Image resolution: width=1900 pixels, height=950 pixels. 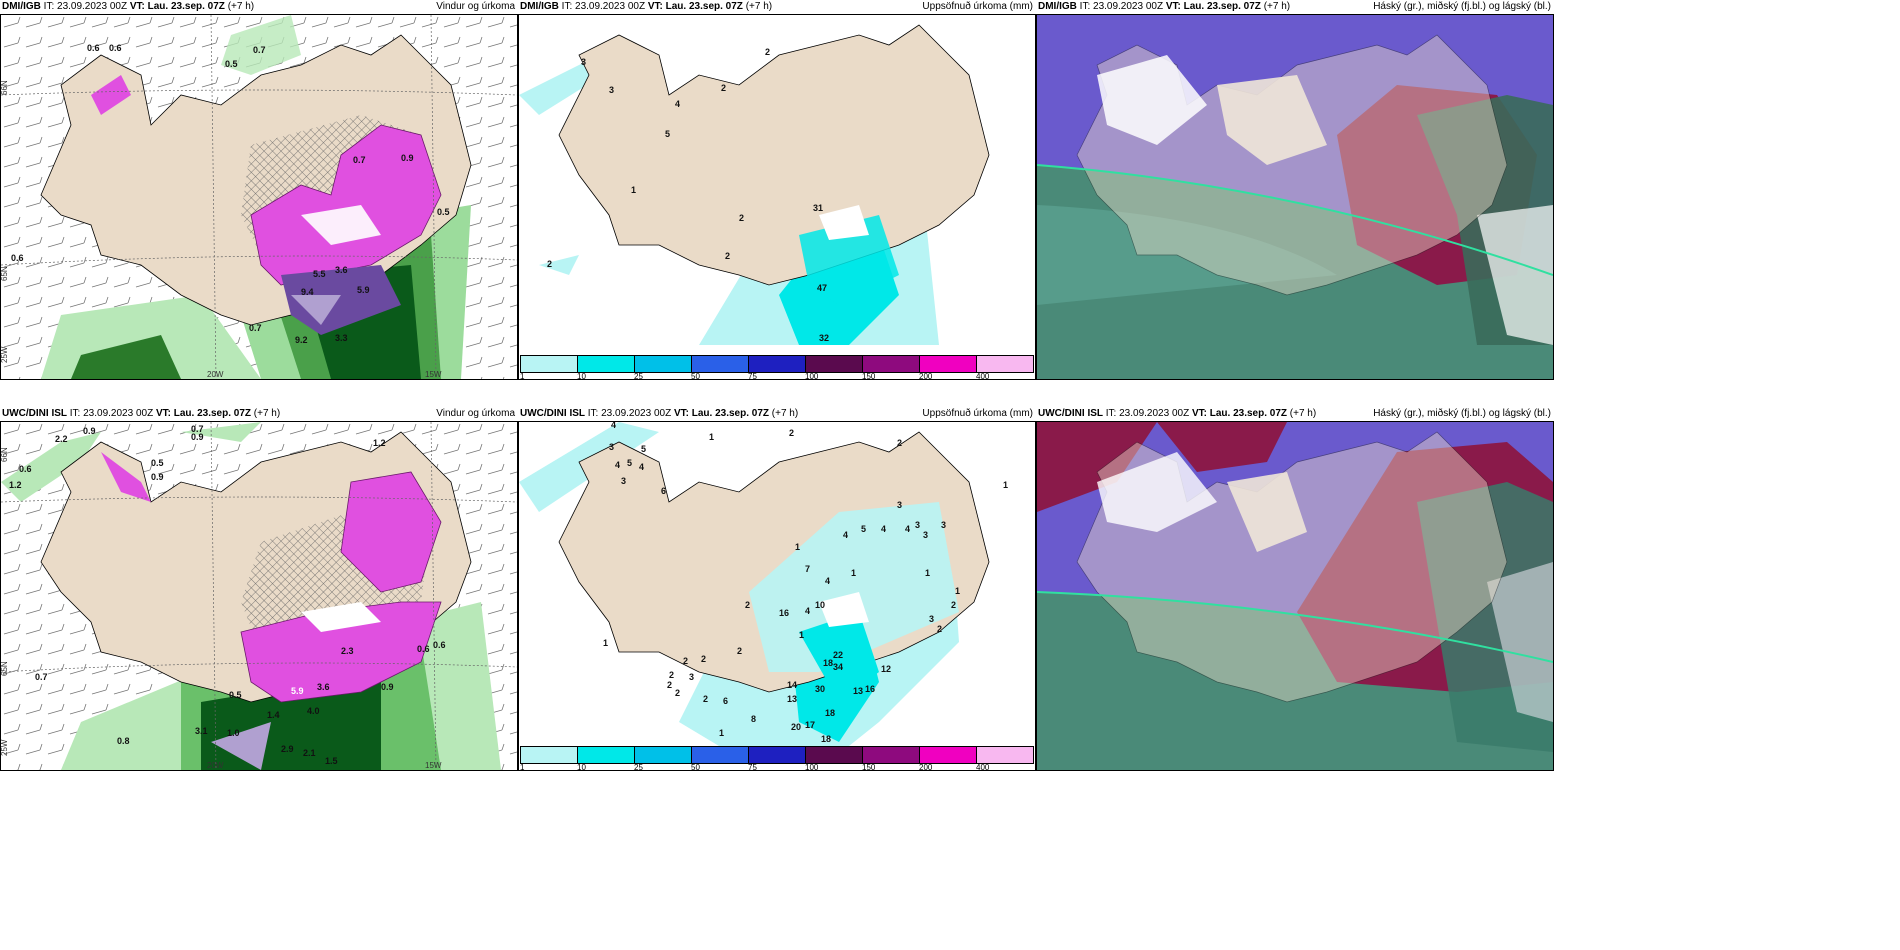 What do you see at coordinates (752, 376) in the screenshot?
I see `colorbar-tick: 75` at bounding box center [752, 376].